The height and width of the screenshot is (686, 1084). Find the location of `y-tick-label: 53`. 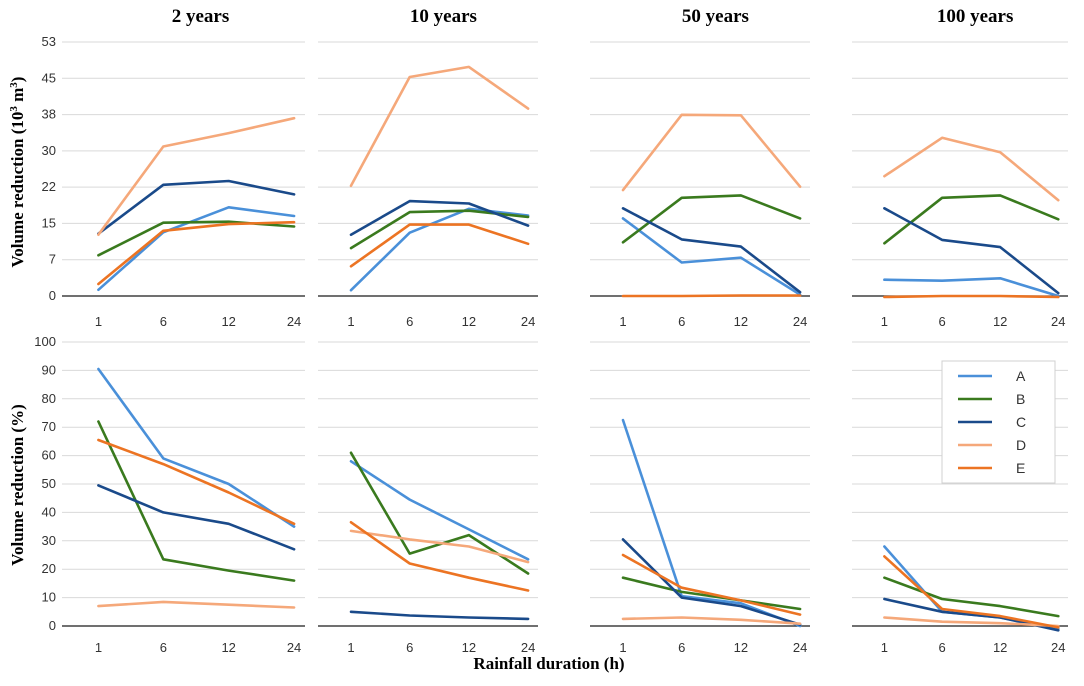

y-tick-label: 53 is located at coordinates (49, 41).